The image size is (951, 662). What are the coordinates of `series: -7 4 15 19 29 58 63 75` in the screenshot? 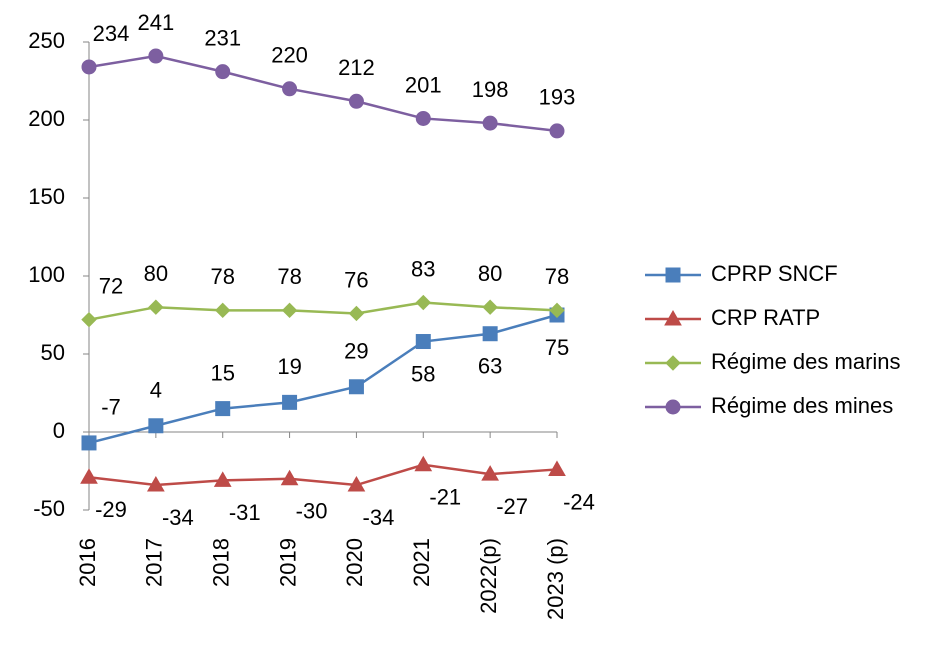 It's located at (325, 379).